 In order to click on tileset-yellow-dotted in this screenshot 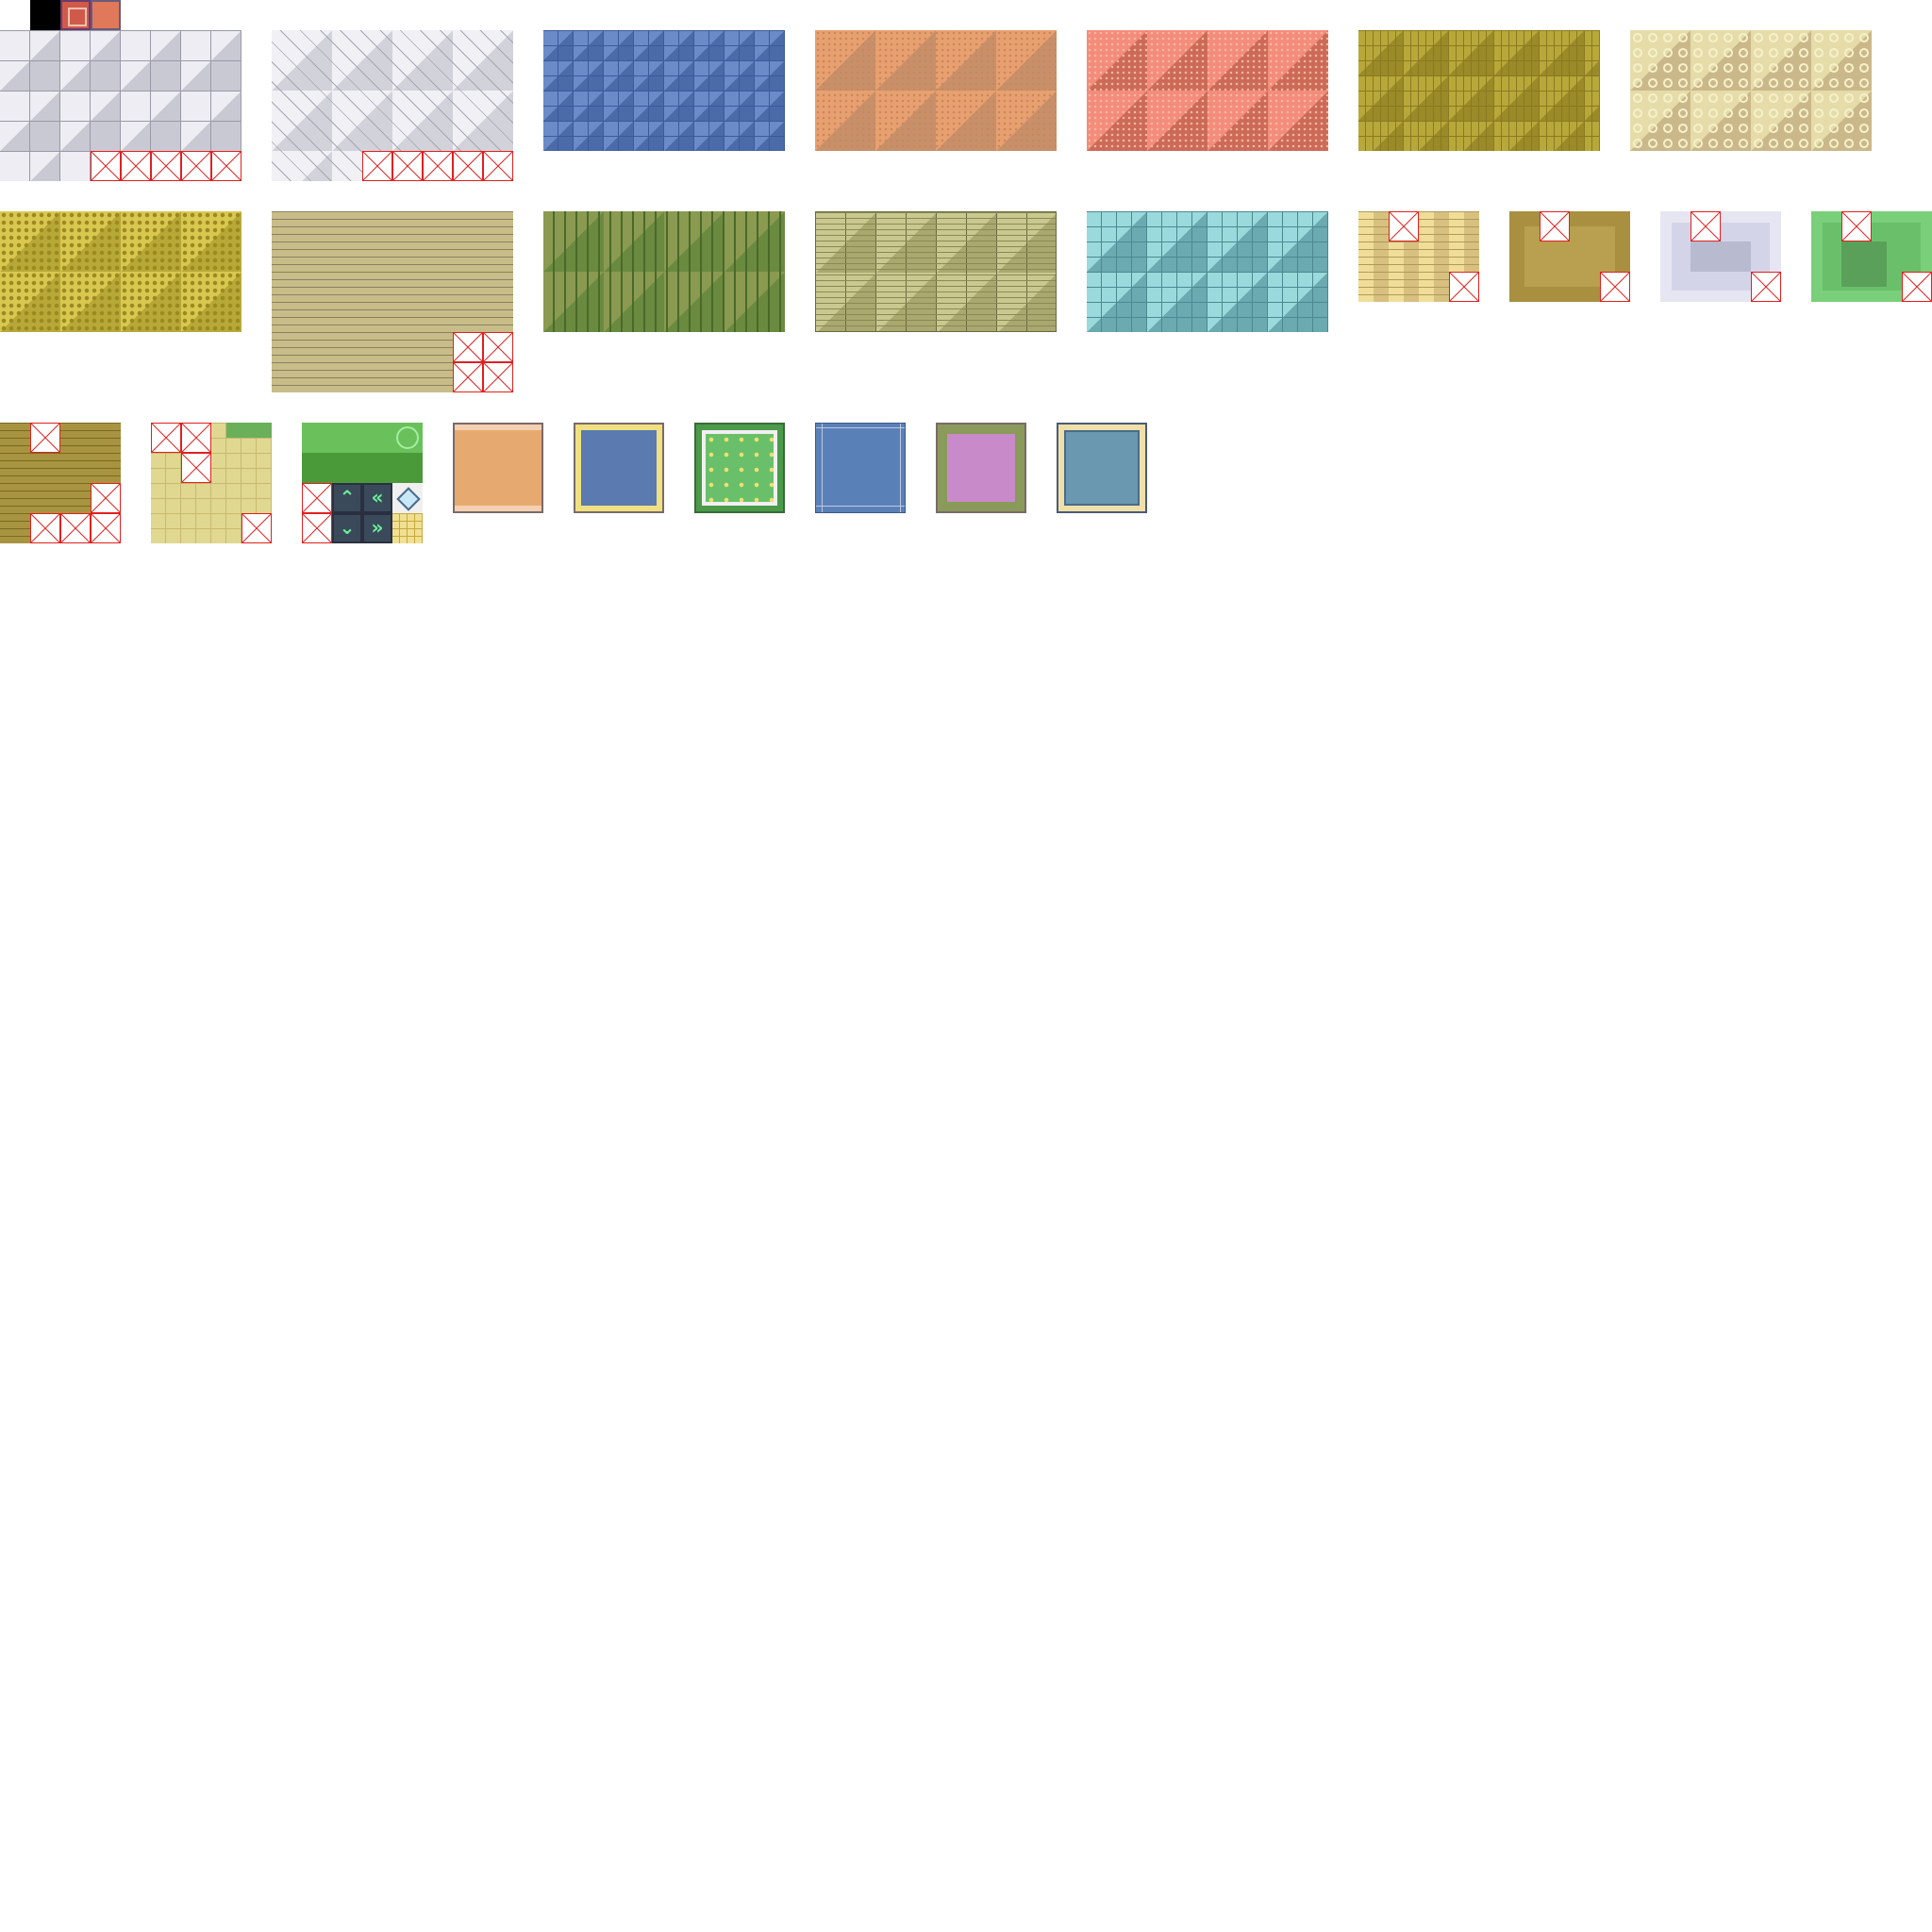, I will do `click(121, 271)`.